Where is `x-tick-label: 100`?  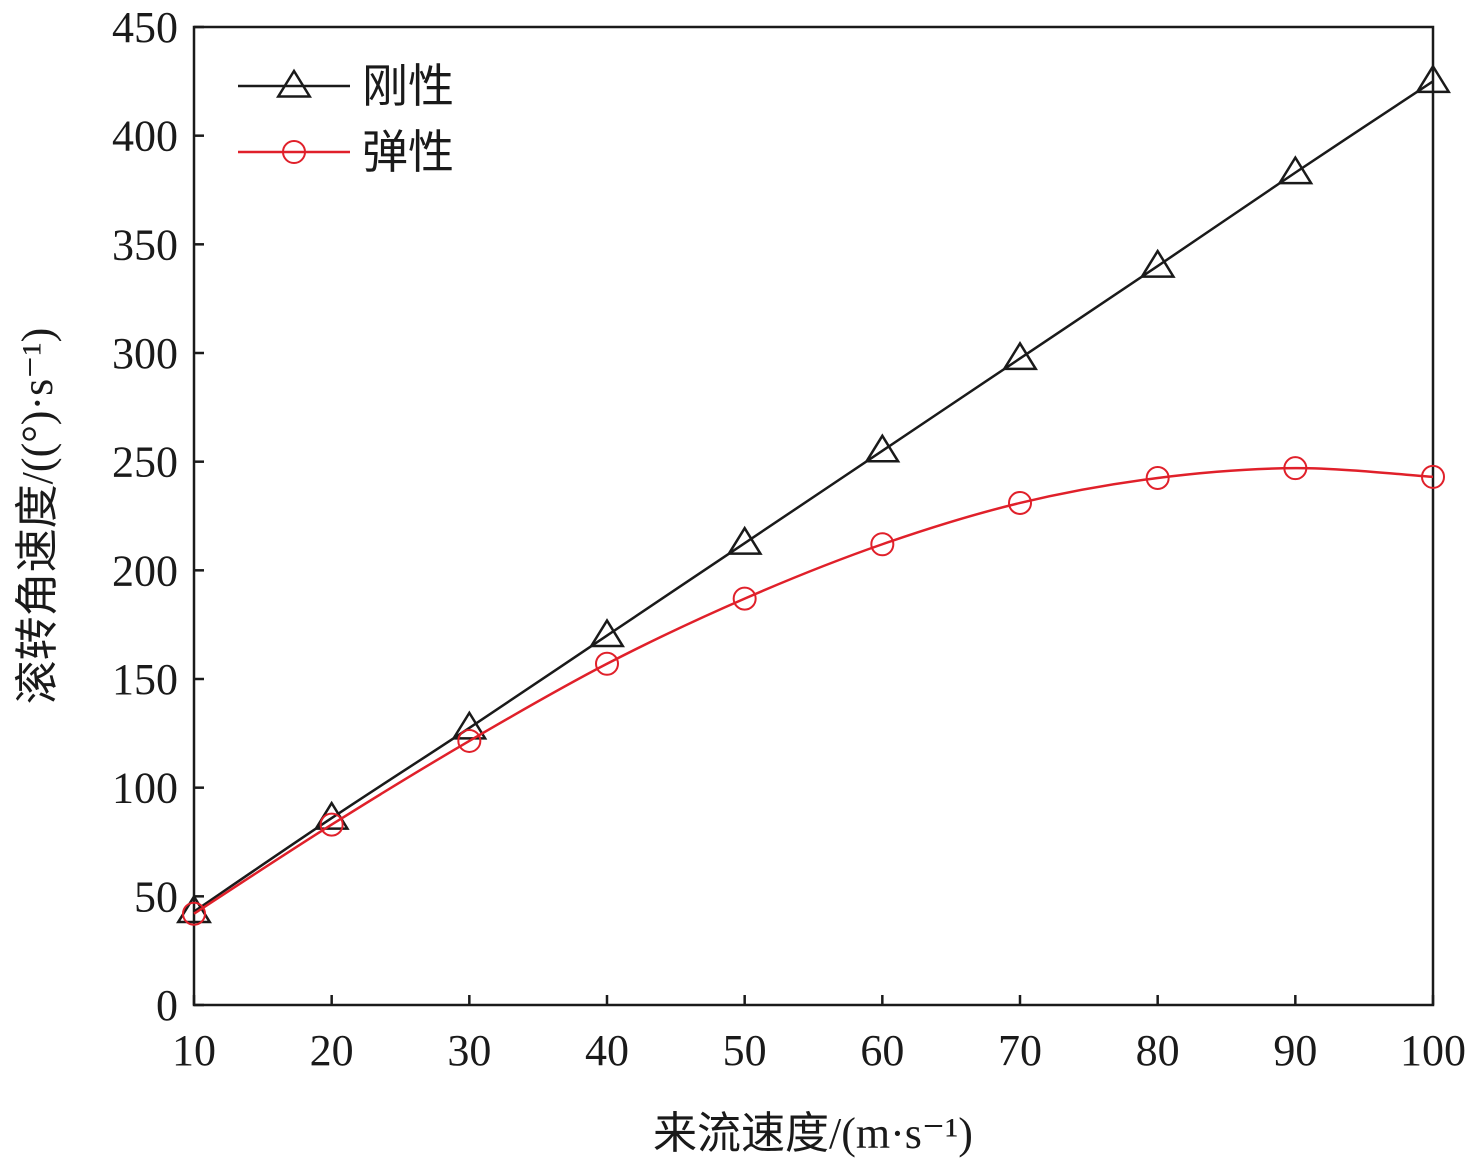 x-tick-label: 100 is located at coordinates (1433, 1050).